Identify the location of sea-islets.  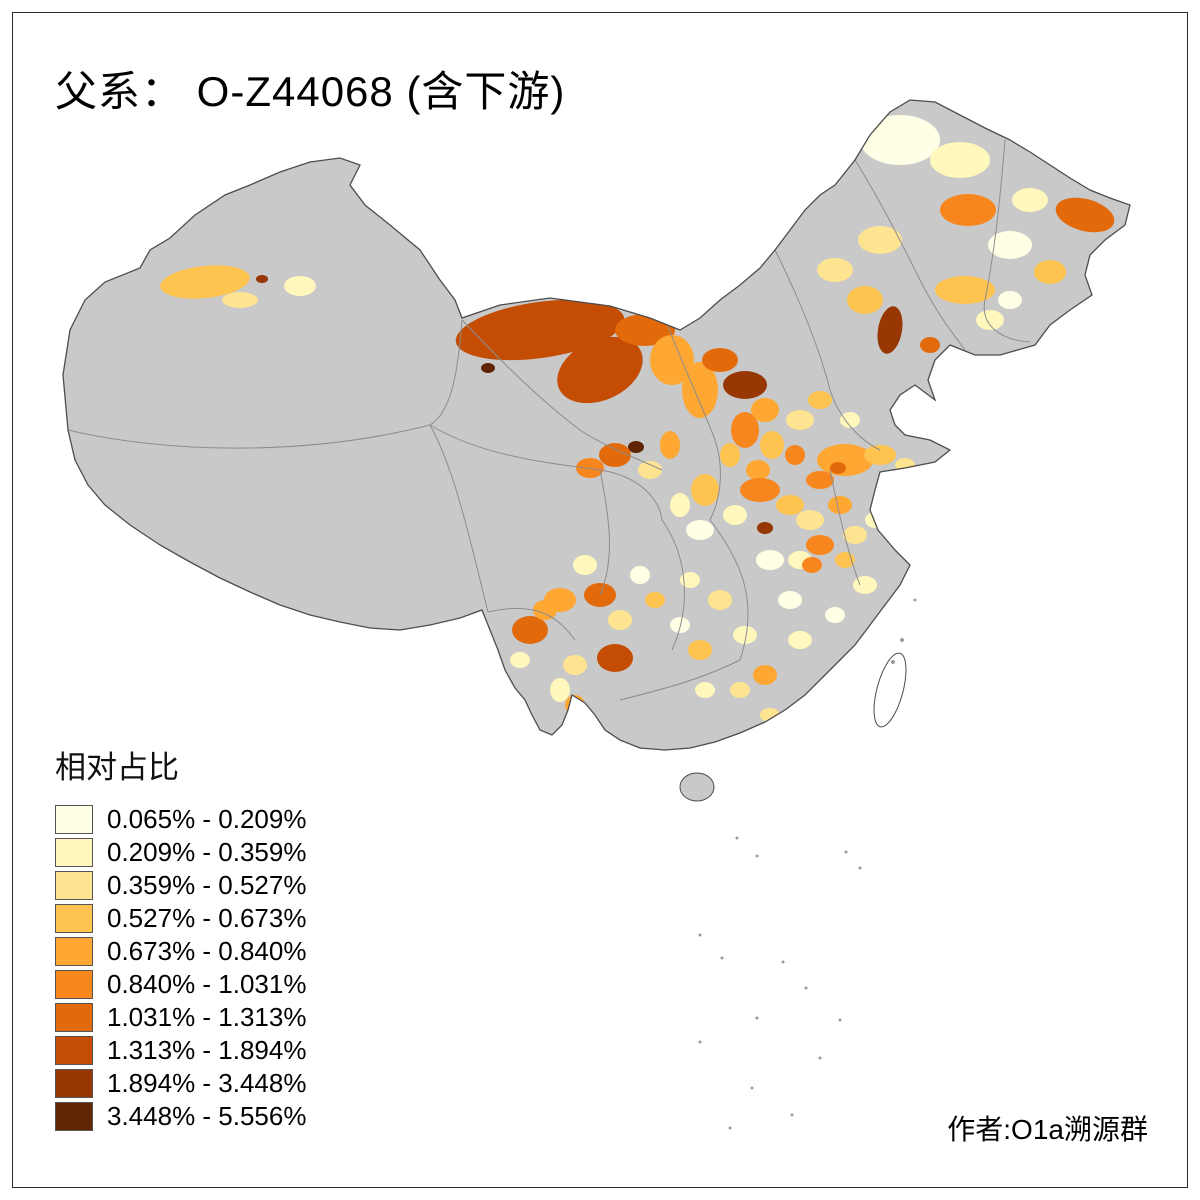
(807, 864).